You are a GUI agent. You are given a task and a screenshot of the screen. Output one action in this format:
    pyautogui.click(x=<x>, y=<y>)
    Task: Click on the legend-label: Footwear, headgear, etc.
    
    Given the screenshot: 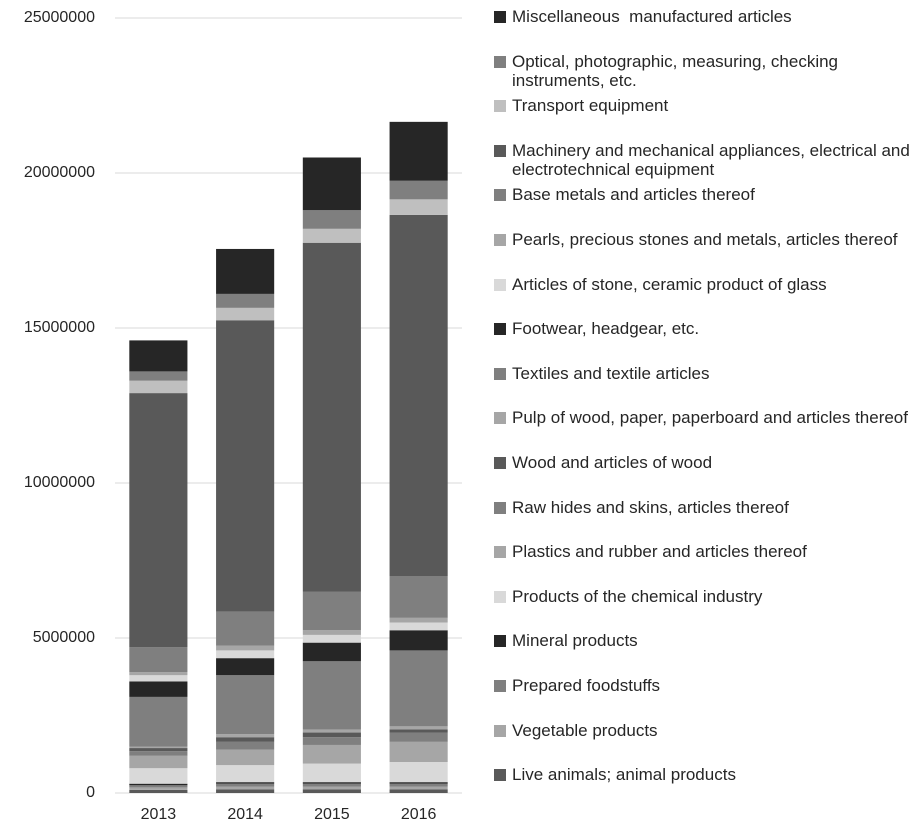 What is the action you would take?
    pyautogui.click(x=606, y=329)
    